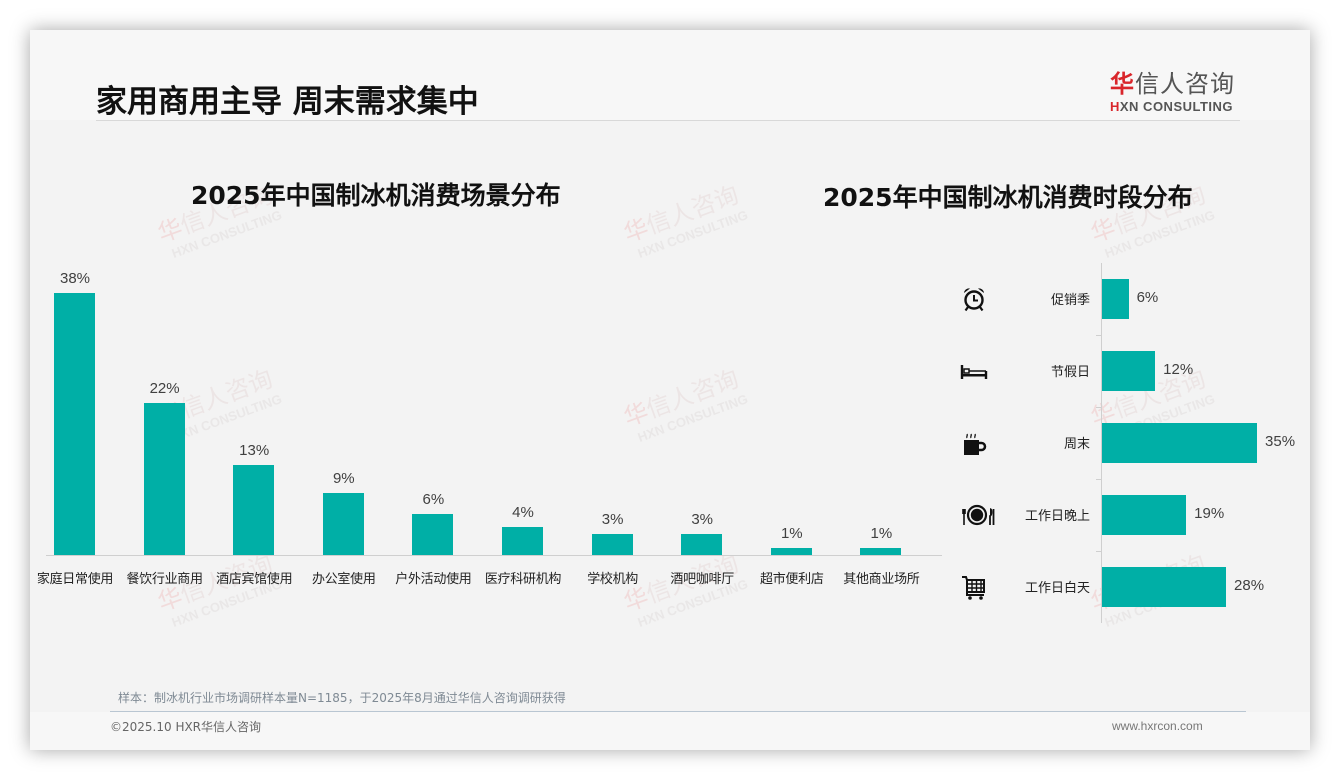 The width and height of the screenshot is (1340, 780). I want to click on category-label: 餐饮行业商用, so click(164, 579).